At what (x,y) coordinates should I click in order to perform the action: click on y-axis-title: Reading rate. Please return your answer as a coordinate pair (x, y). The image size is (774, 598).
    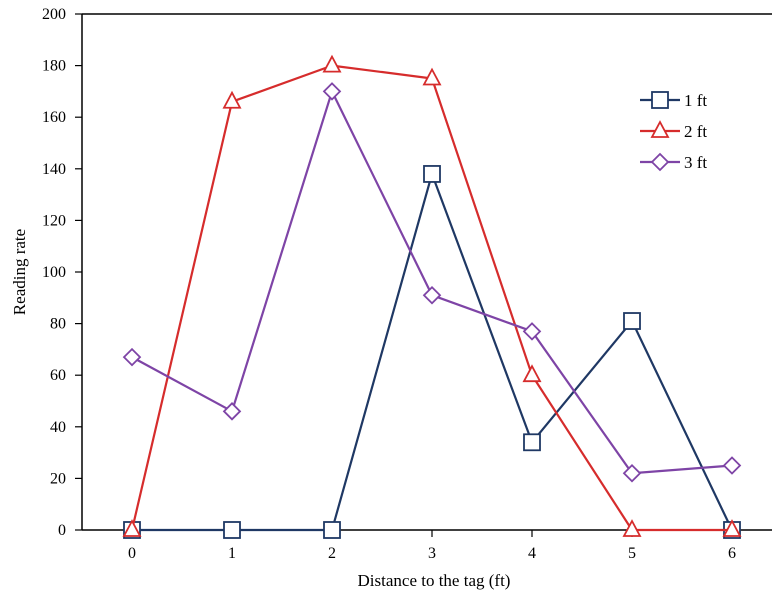
    Looking at the image, I should click on (19, 272).